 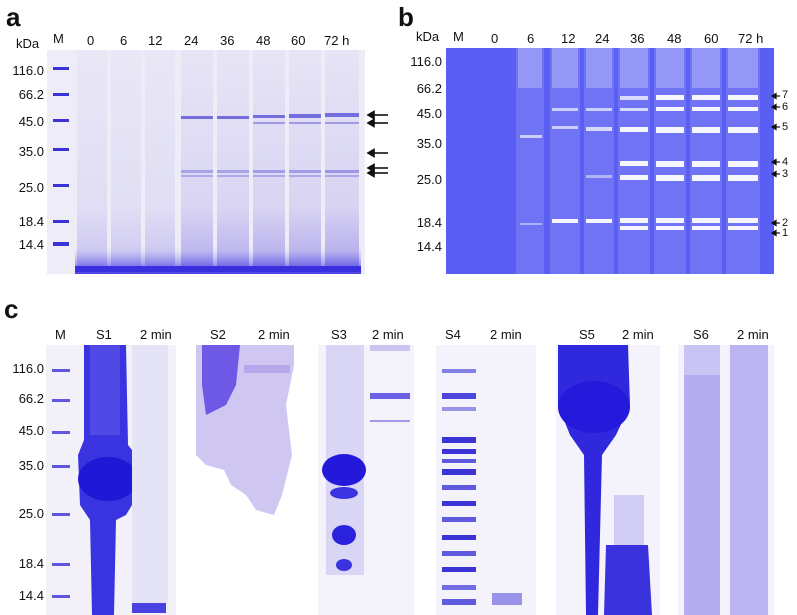 I want to click on panel-a-mw-18: 18.4, so click(x=31, y=221).